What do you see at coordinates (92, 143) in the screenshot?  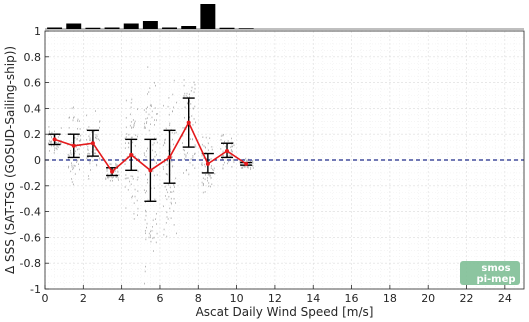 I see `mean-point` at bounding box center [92, 143].